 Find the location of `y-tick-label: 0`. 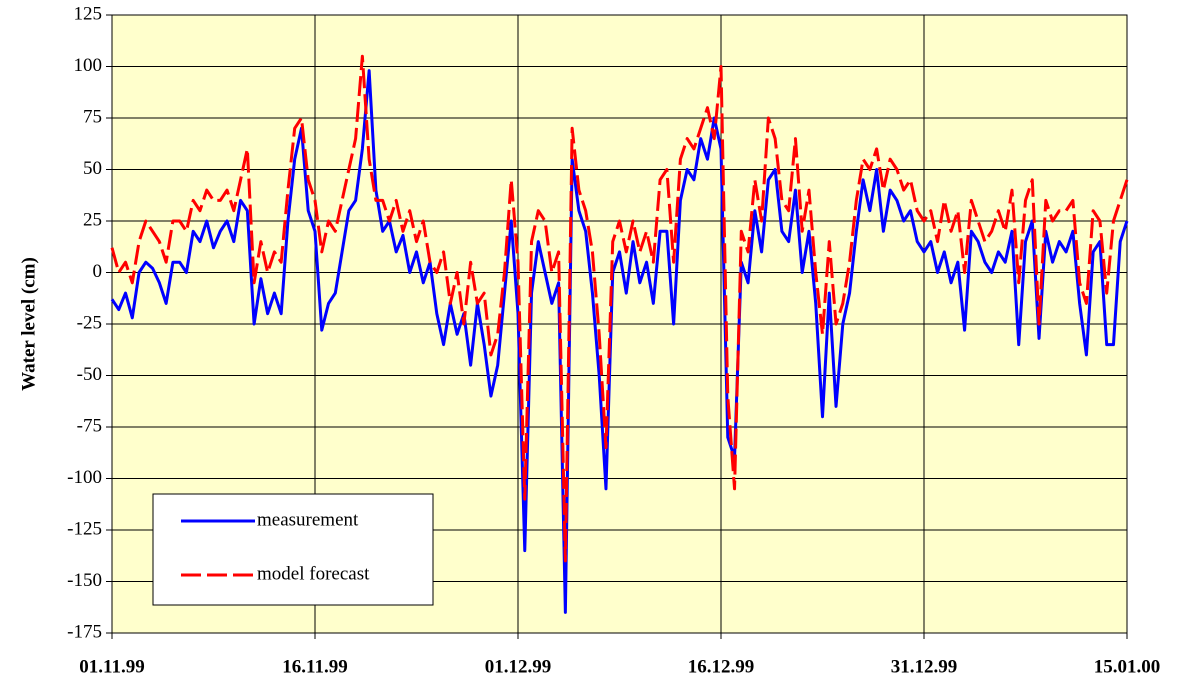

y-tick-label: 0 is located at coordinates (98, 271).